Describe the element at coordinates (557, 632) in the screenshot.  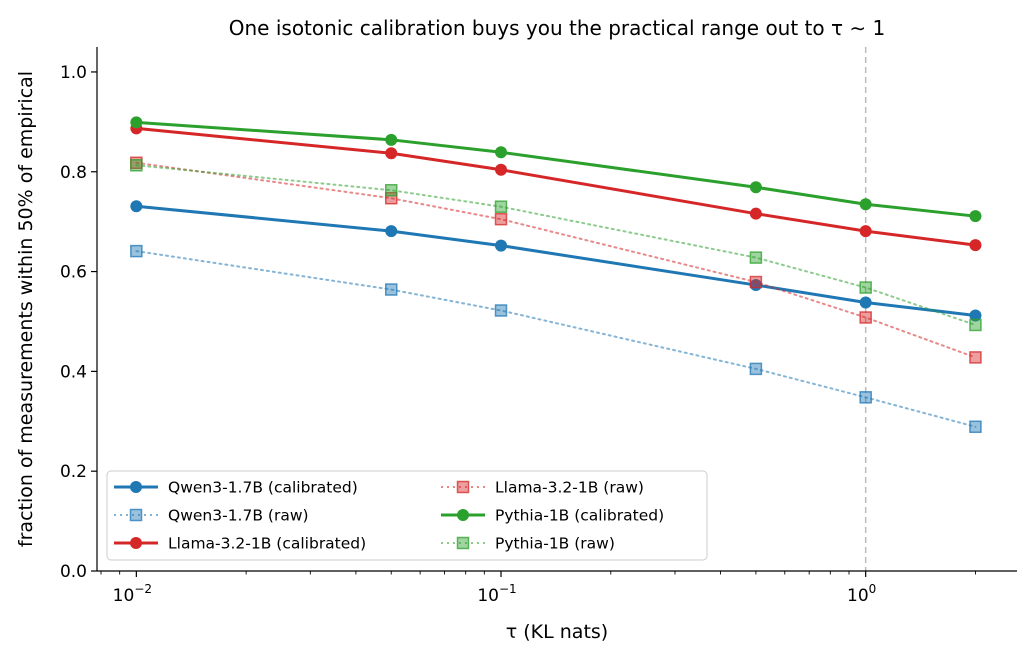
I see `x-axis-label: τ (KL nats)` at that location.